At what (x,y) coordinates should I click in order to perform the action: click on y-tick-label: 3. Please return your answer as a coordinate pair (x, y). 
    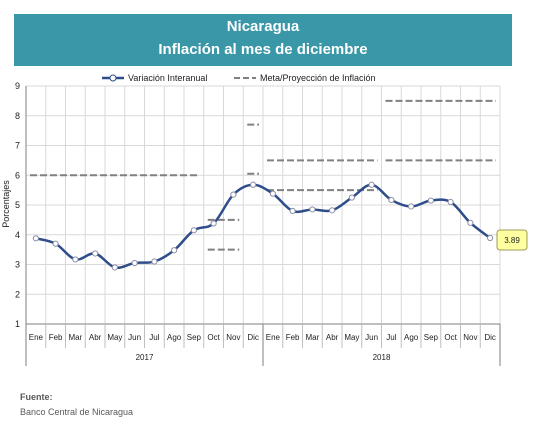
    Looking at the image, I should click on (17, 265).